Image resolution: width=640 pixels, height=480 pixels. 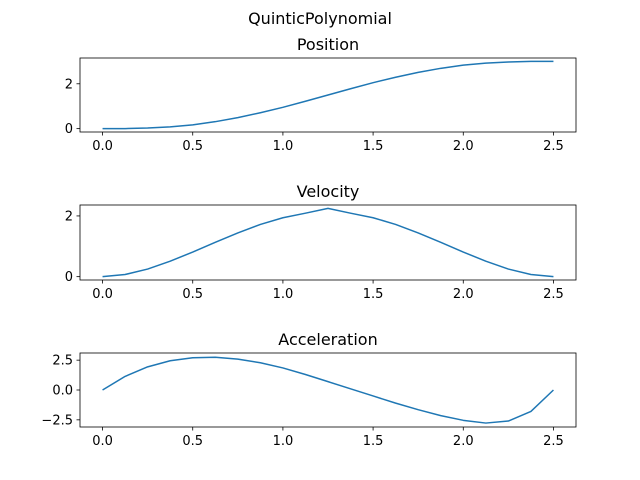 What do you see at coordinates (62, 361) in the screenshot?
I see `y-tick-label: 2.5` at bounding box center [62, 361].